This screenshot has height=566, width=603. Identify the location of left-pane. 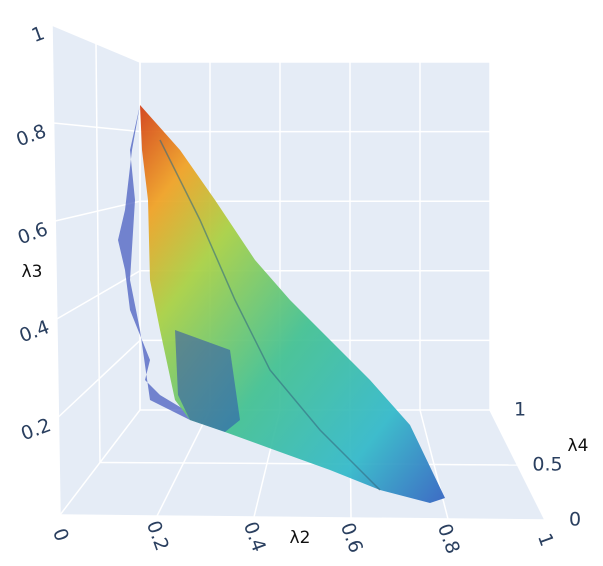
(96, 270).